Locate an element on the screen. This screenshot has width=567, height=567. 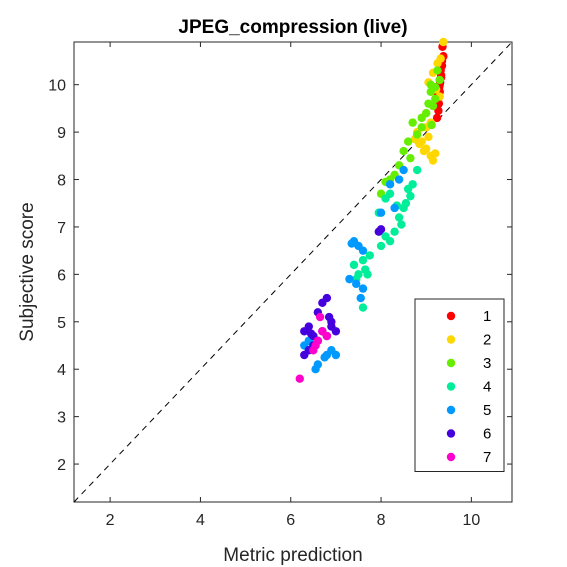
y-tick-label: 6 is located at coordinates (61, 275).